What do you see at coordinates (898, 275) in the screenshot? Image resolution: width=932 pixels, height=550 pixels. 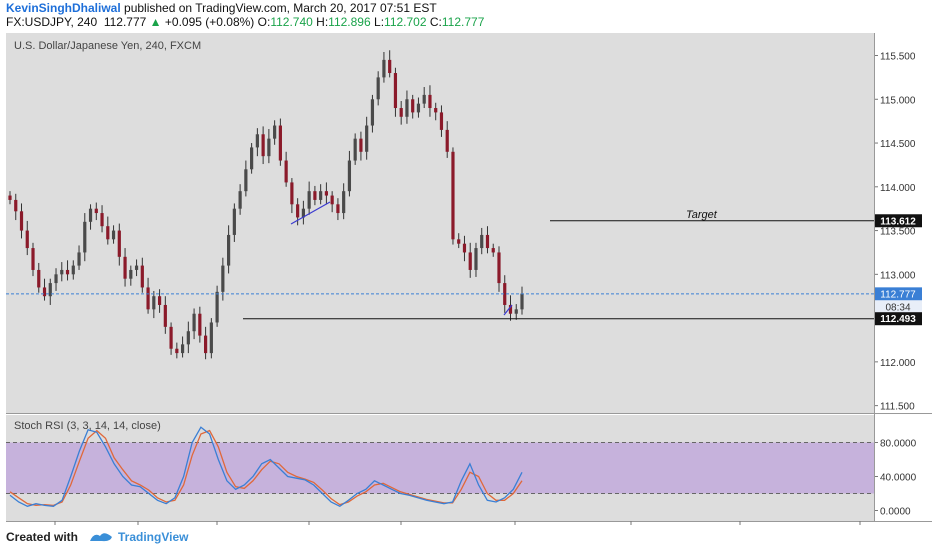 I see `price-tick-label: 113.000` at bounding box center [898, 275].